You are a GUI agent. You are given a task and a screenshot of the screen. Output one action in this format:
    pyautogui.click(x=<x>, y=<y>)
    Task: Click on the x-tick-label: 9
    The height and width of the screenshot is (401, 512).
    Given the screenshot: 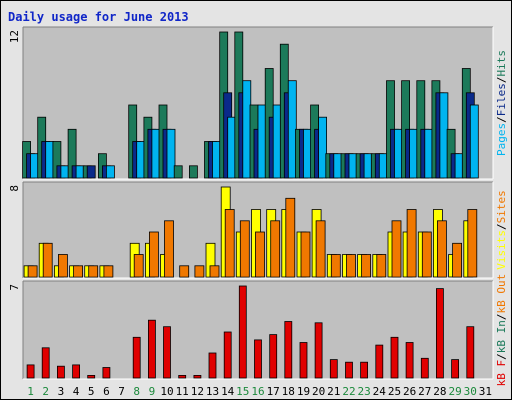 What is the action you would take?
    pyautogui.click(x=152, y=391)
    